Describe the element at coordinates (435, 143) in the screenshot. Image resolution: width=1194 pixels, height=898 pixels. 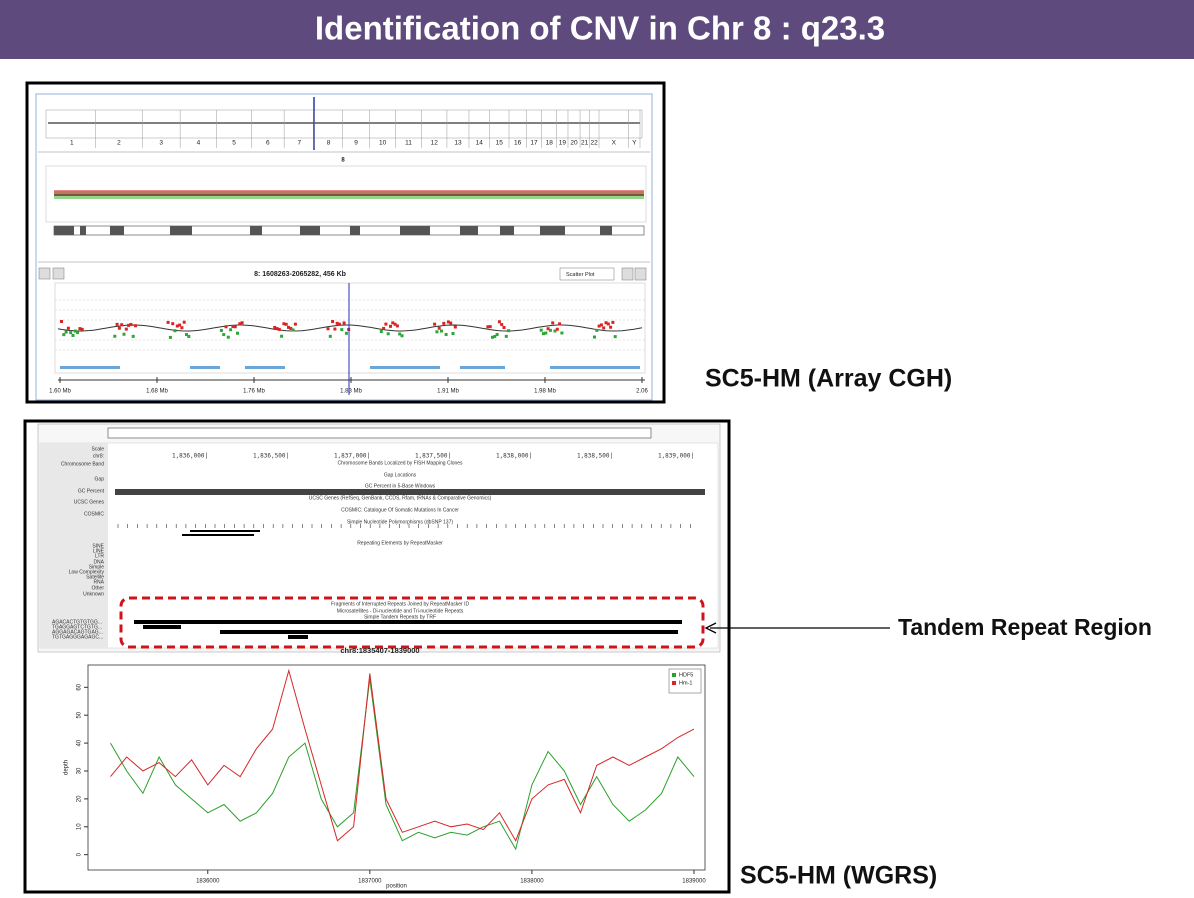
I see `chromosome-label: 12` at that location.